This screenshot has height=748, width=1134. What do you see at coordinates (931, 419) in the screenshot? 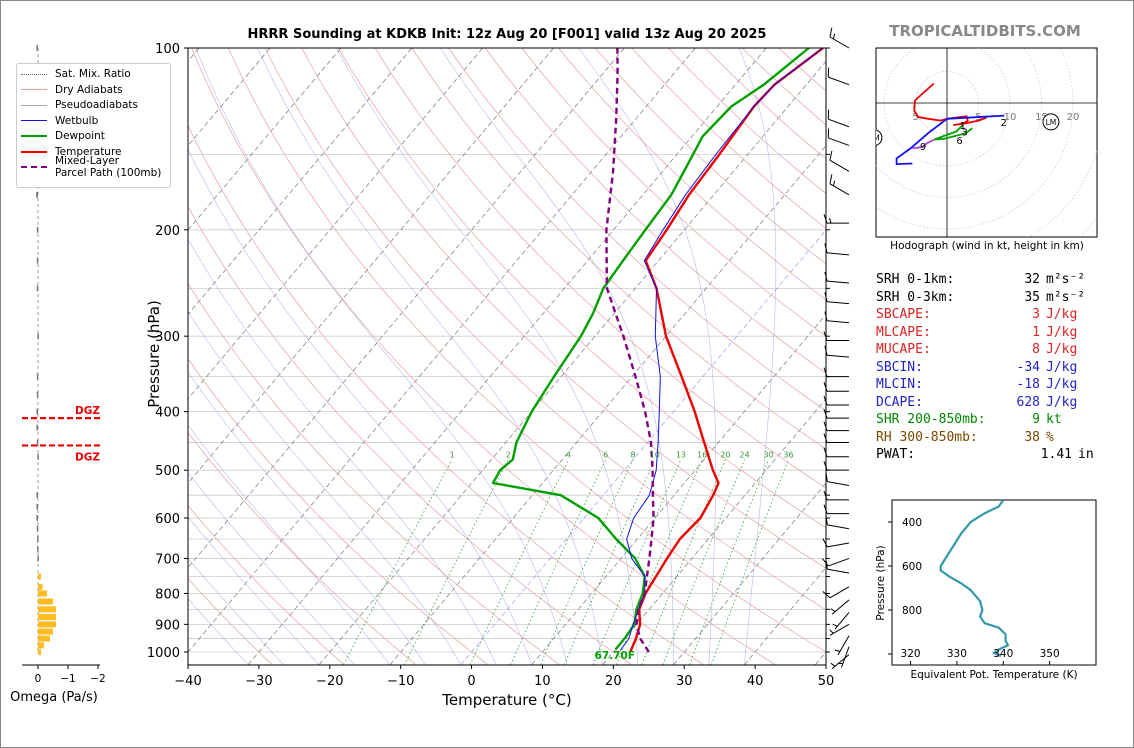
I see `stat-label: SHR 200-850mb:` at bounding box center [931, 419].